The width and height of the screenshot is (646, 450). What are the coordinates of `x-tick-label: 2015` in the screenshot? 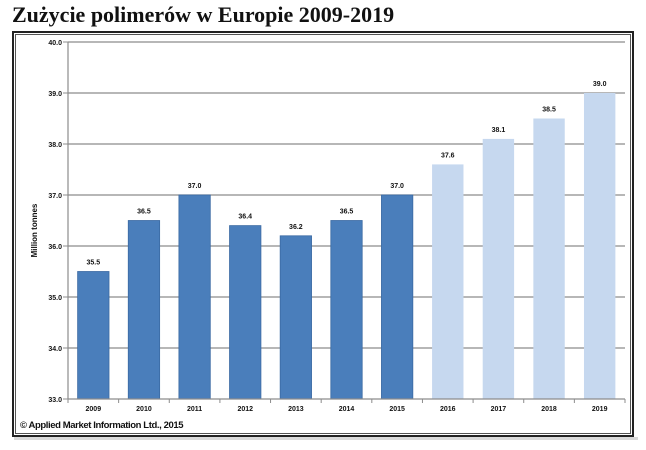 It's located at (397, 409).